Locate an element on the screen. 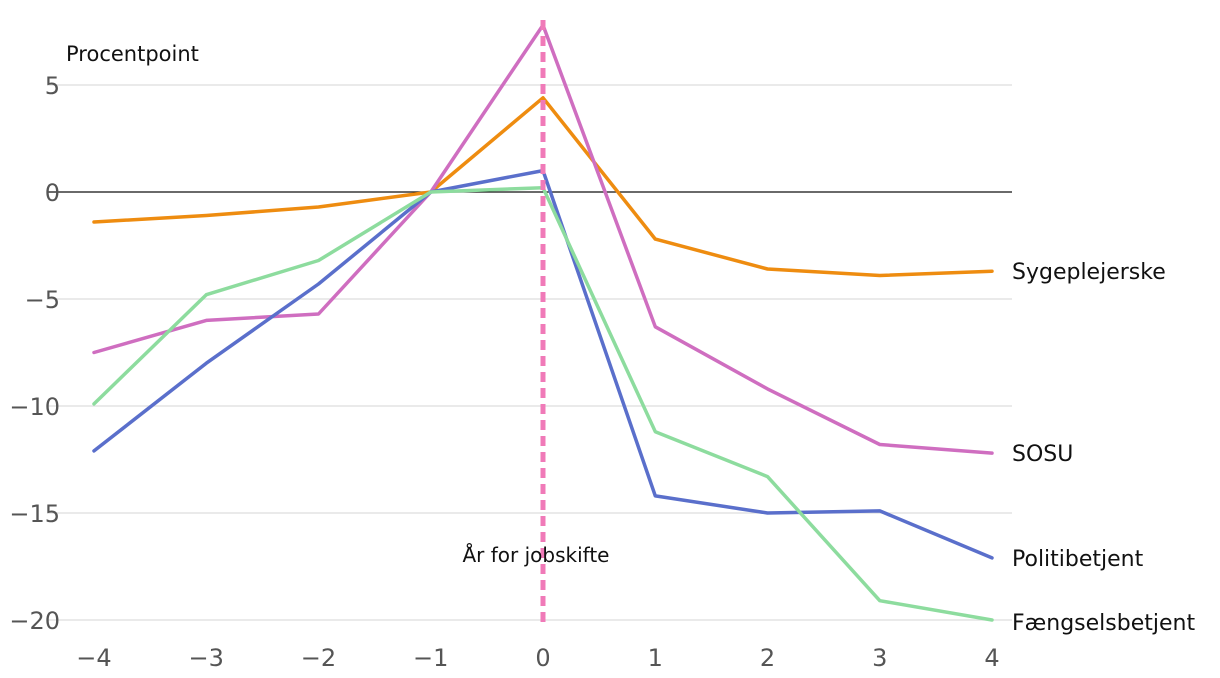 This screenshot has height=678, width=1220. x-tick-label: −2 is located at coordinates (318, 658).